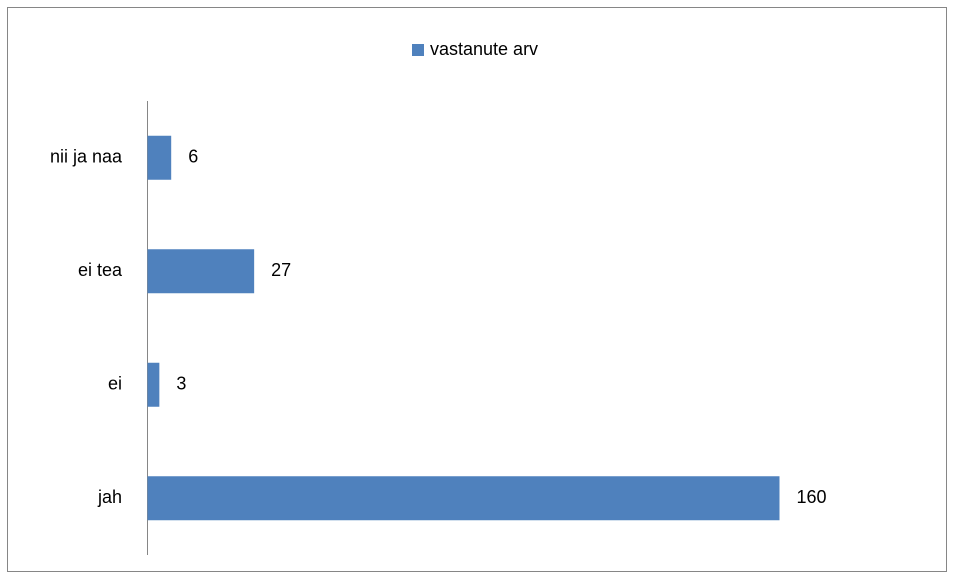 This screenshot has width=954, height=579. Describe the element at coordinates (181, 384) in the screenshot. I see `data-label: 3` at that location.